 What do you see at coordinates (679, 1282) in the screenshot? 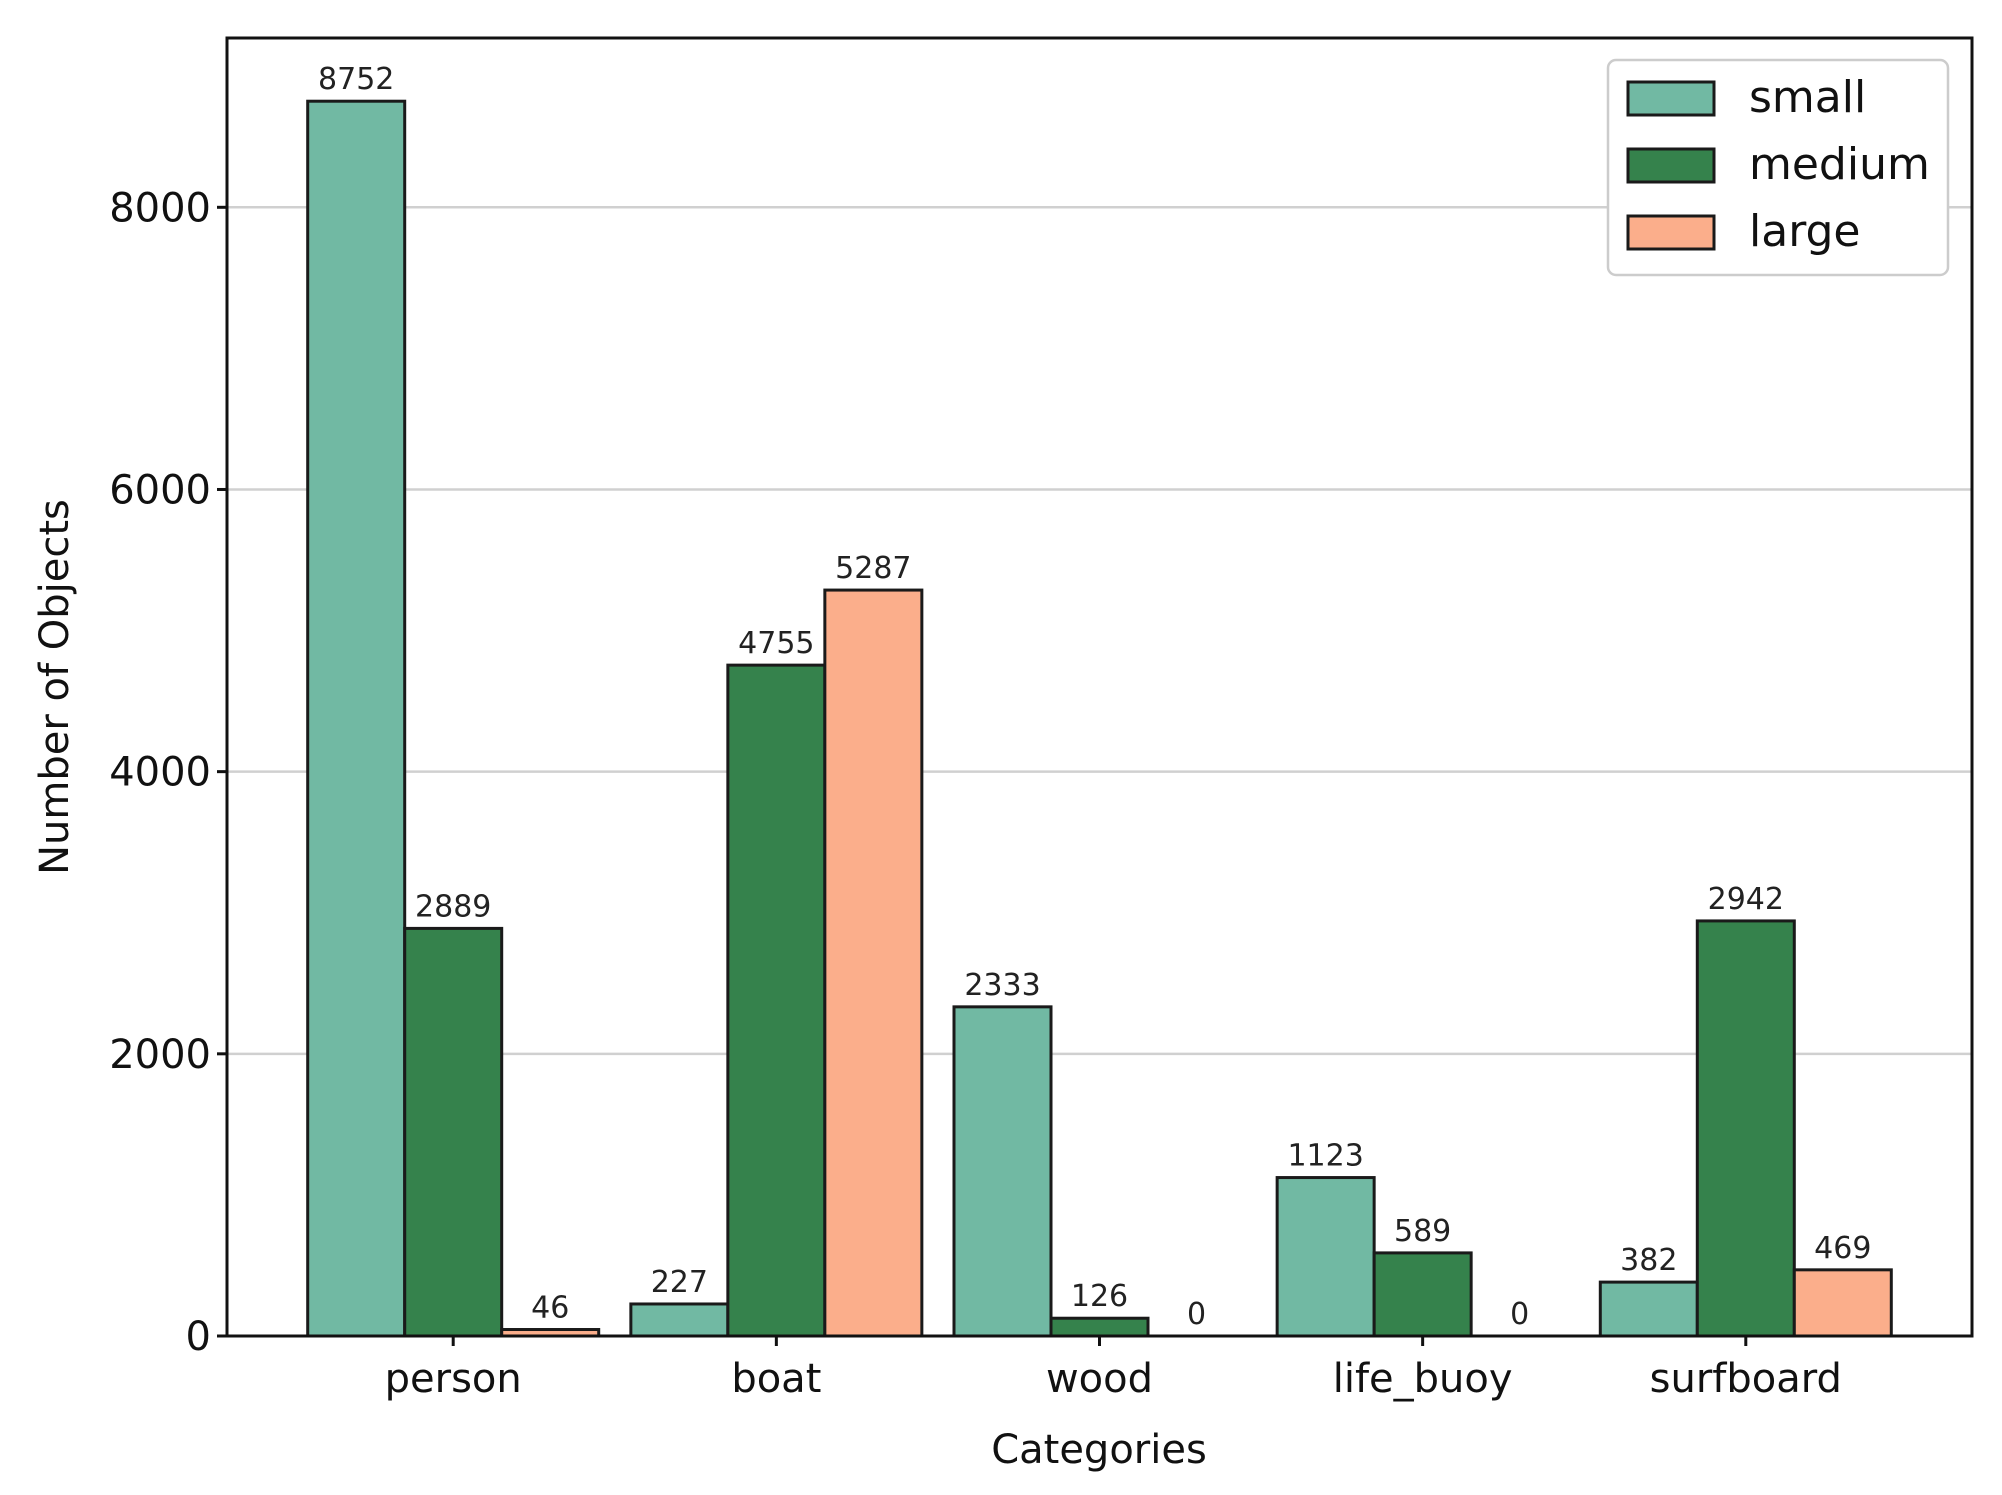
I see `data-label: 227` at bounding box center [679, 1282].